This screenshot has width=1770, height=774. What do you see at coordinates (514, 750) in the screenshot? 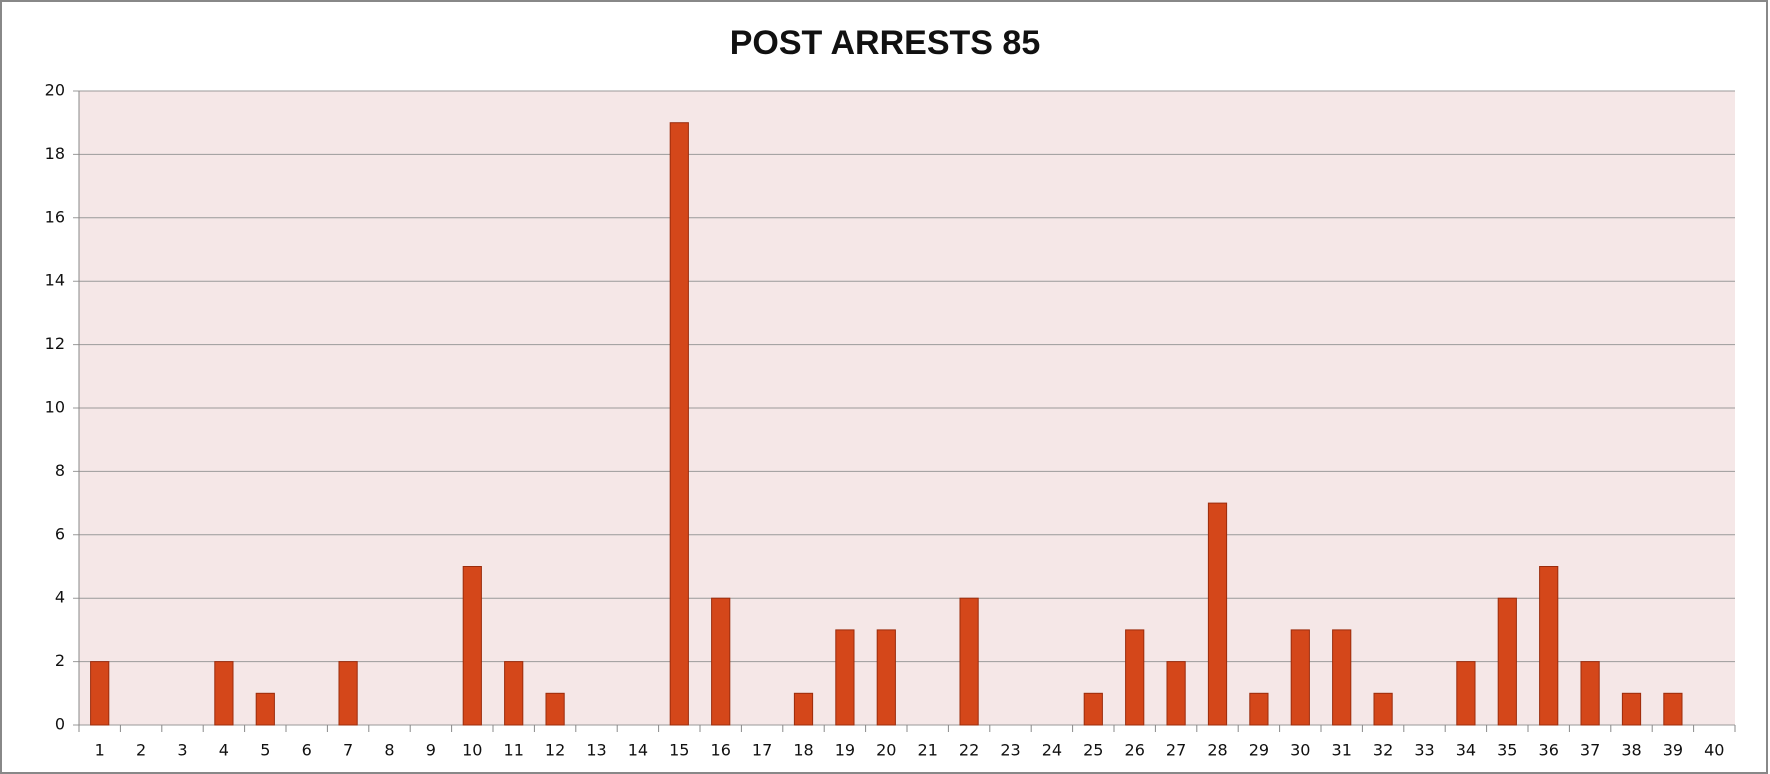
I see `x-tick-label: 11` at bounding box center [514, 750].